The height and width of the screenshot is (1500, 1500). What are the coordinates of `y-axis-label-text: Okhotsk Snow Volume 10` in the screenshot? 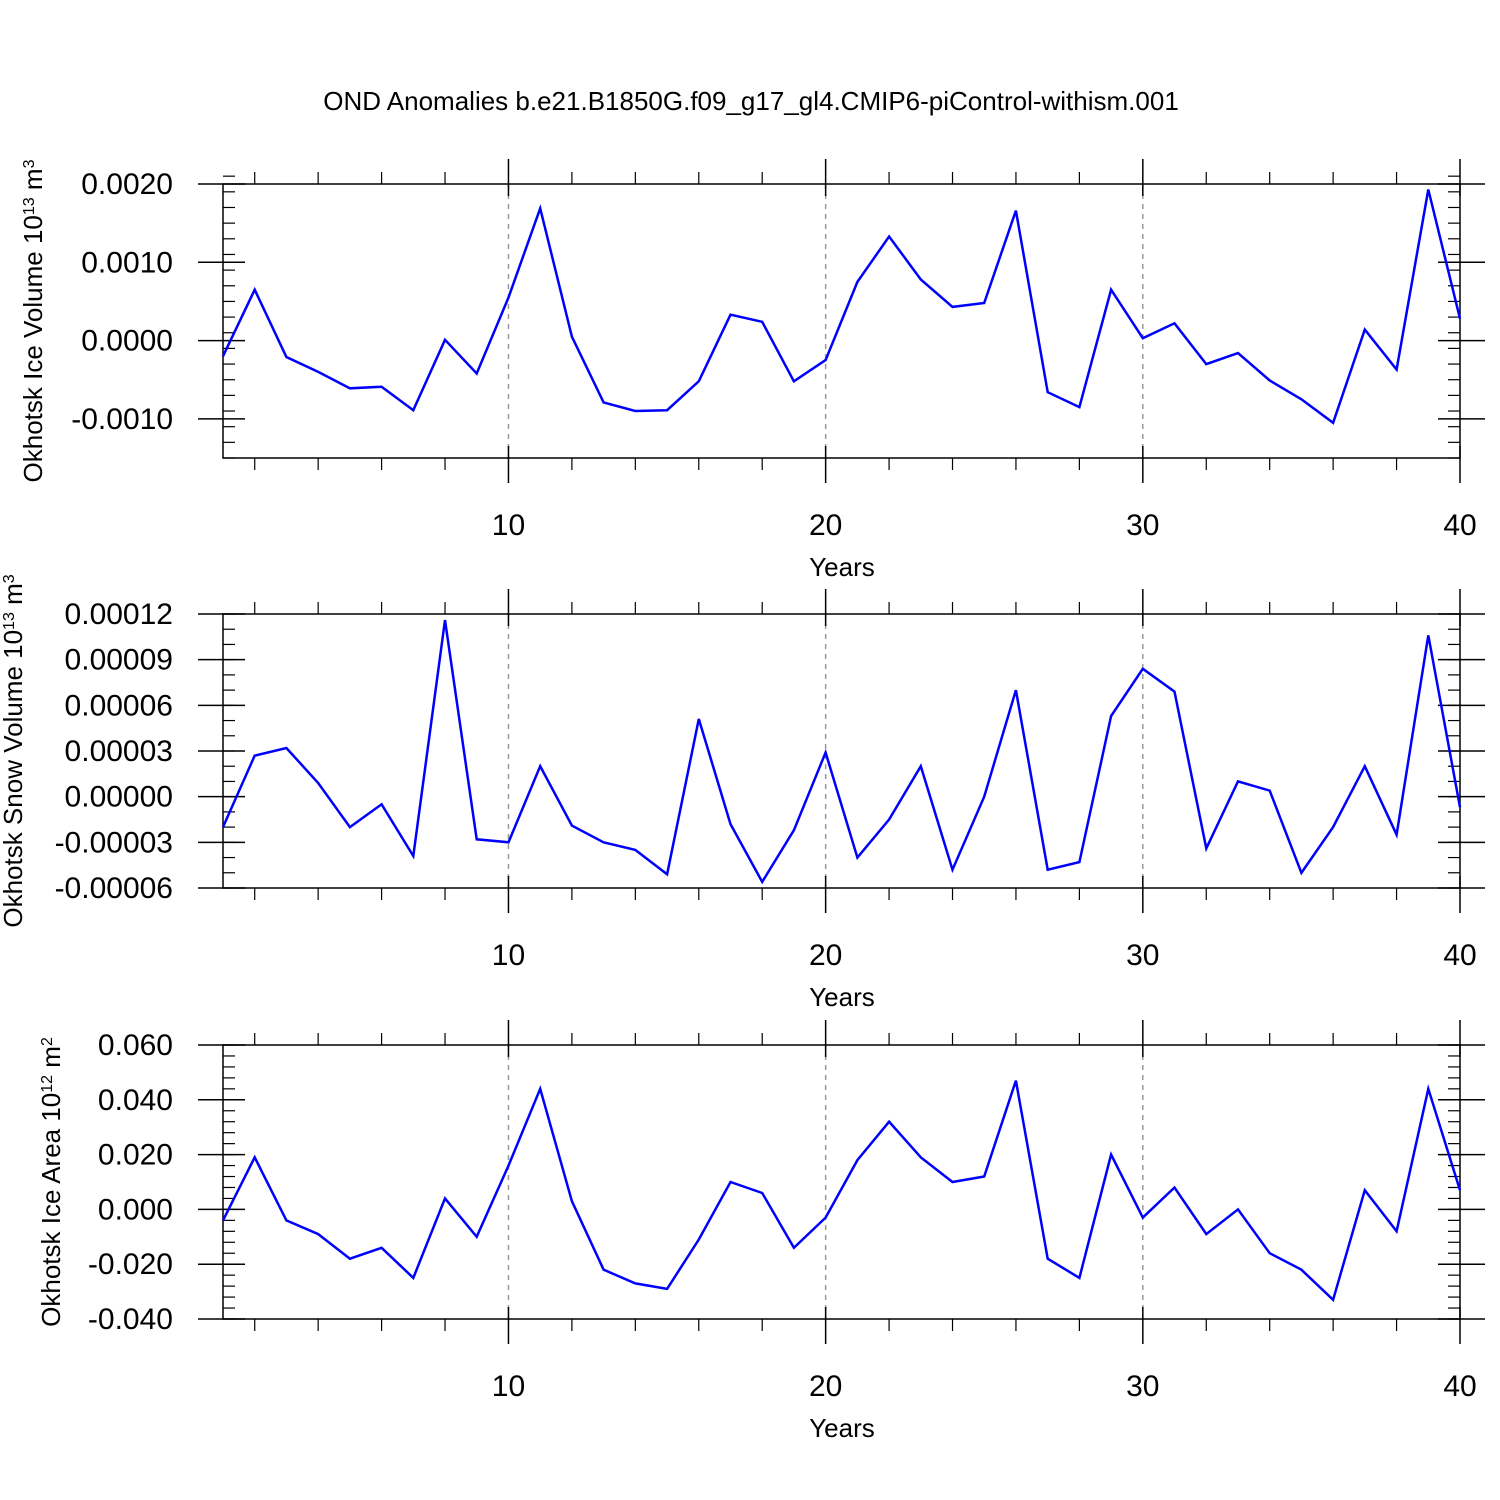 It's located at (14, 779).